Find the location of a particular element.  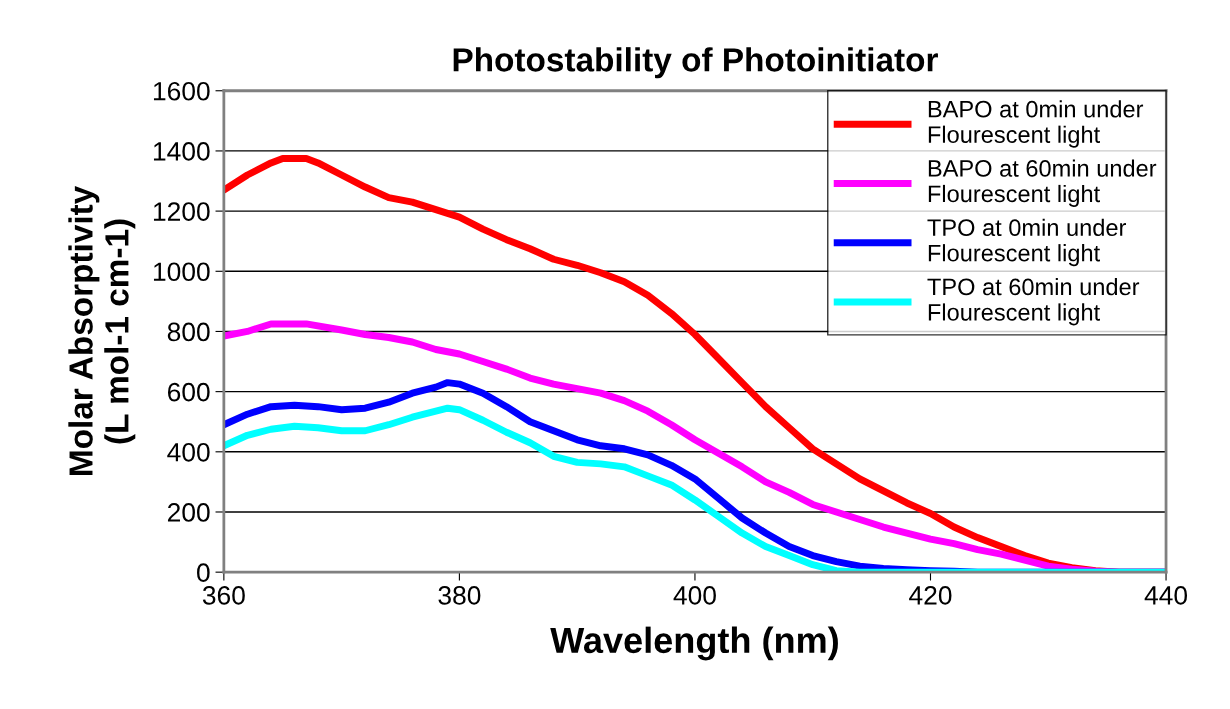

x-tick-label: 420 is located at coordinates (930, 595).